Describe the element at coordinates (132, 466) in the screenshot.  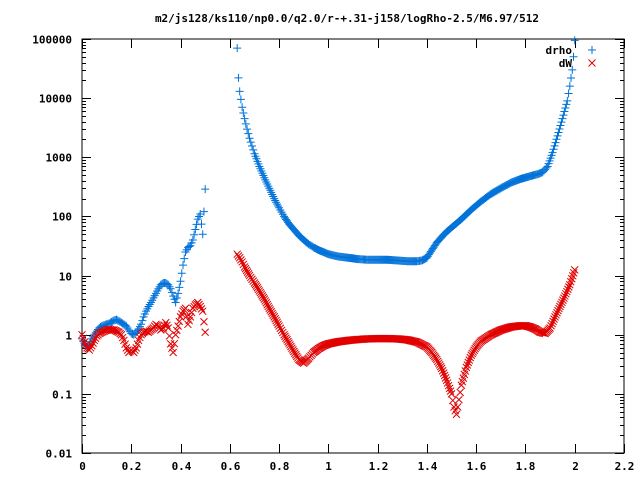
I see `x-tick-label: 0.2` at that location.